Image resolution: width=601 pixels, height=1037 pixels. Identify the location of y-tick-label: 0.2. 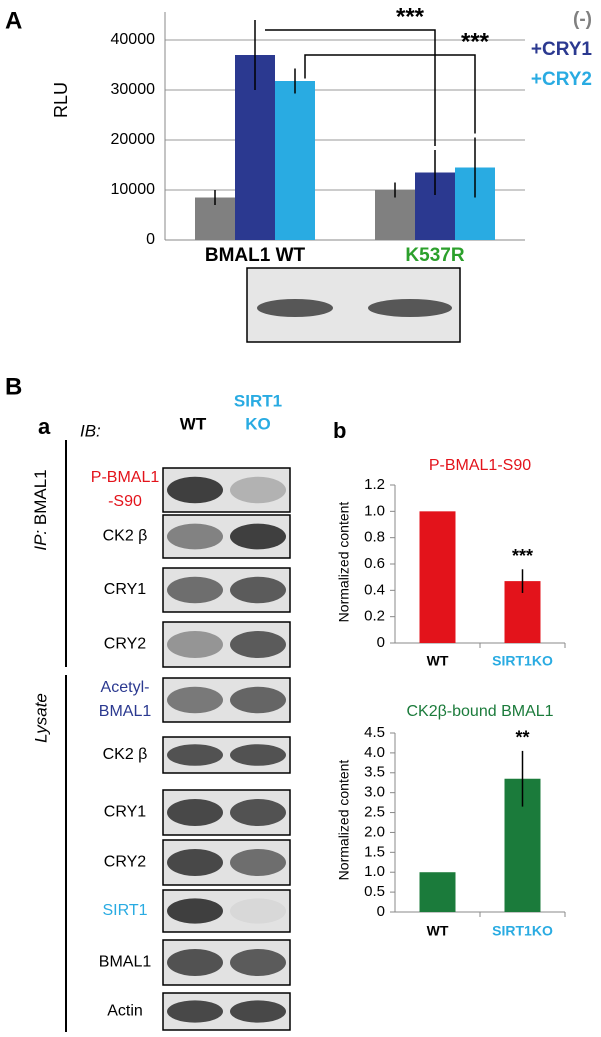
(374, 616).